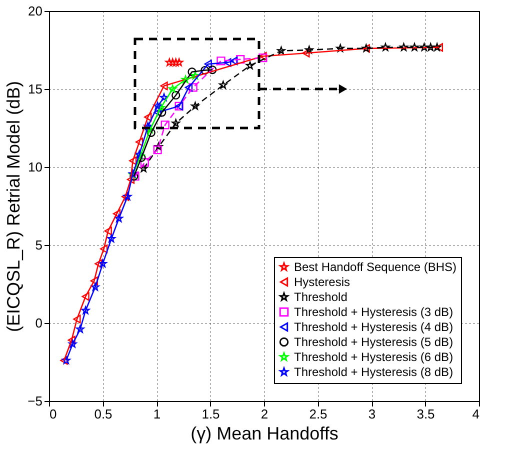 Image resolution: width=520 pixels, height=455 pixels. I want to click on y-tick-label: −5, so click(35, 401).